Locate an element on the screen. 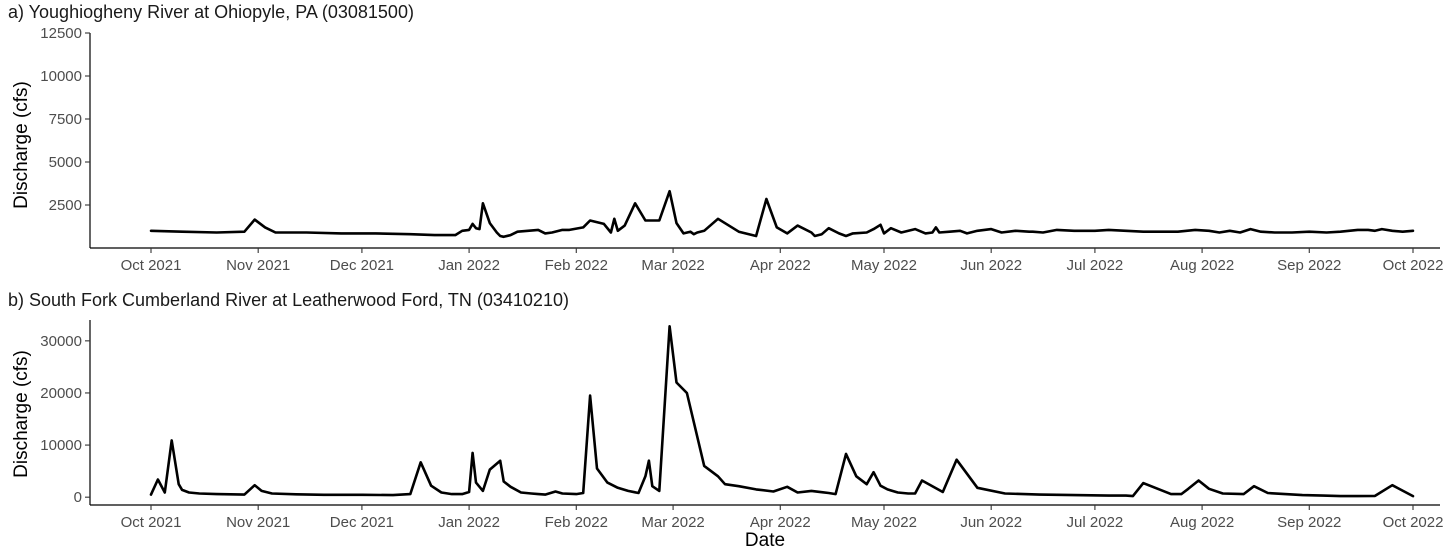  panel-b-x-tick-label: Mar 2022 is located at coordinates (672, 522).